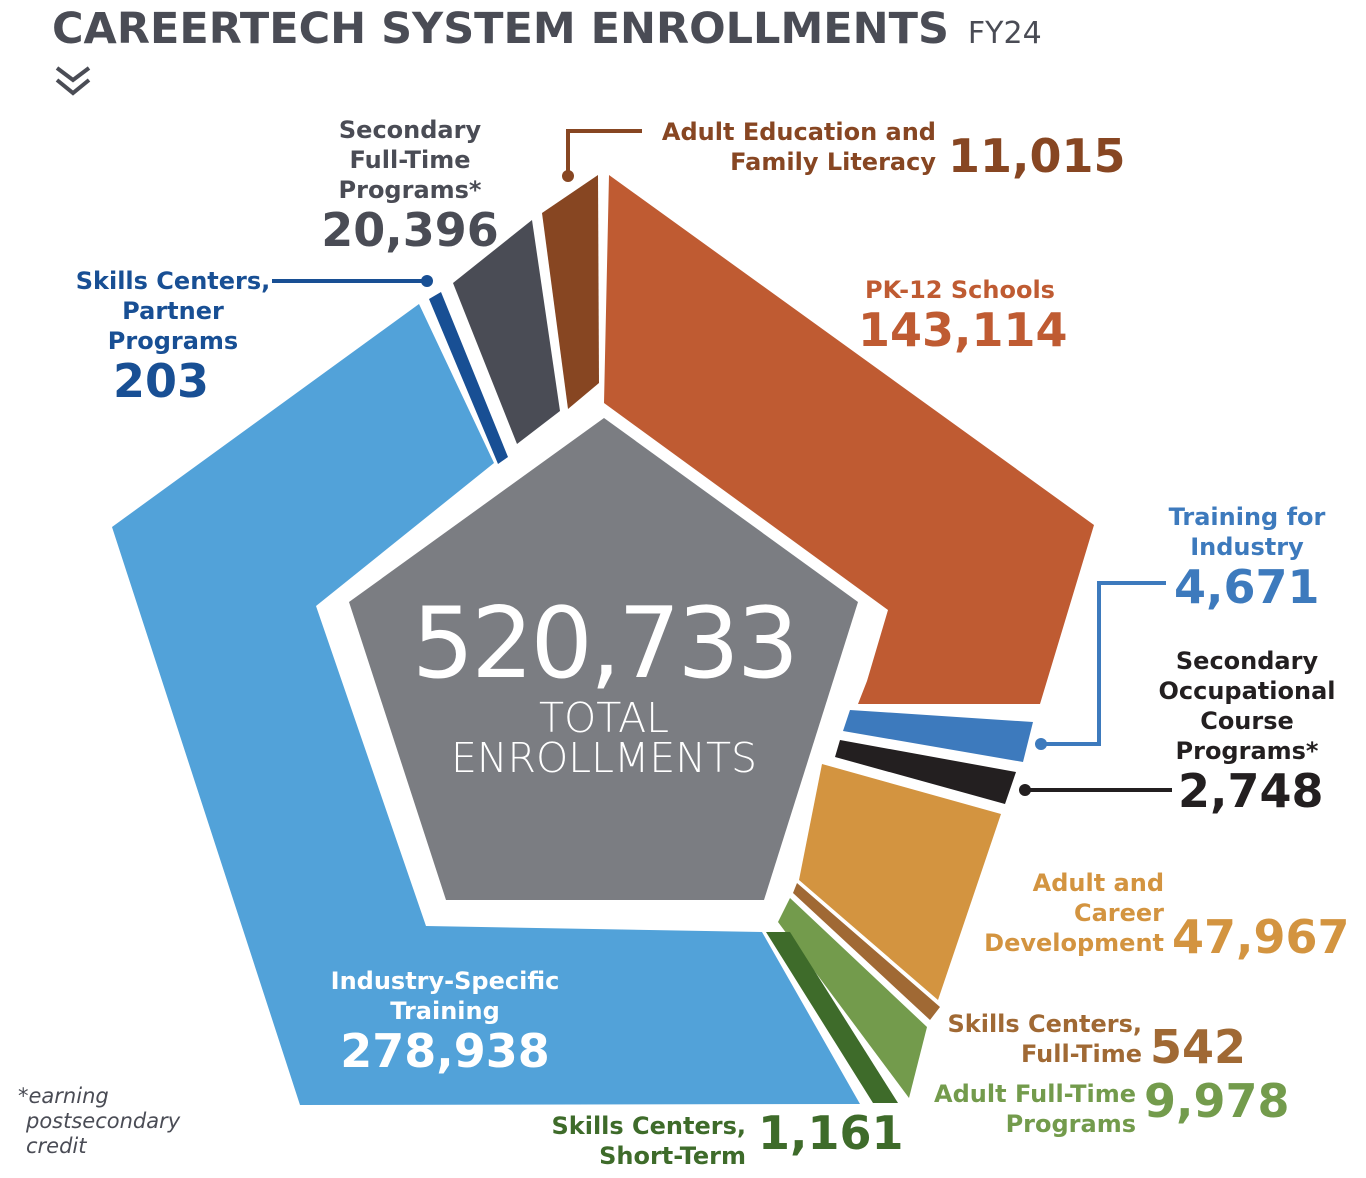 The height and width of the screenshot is (1178, 1366). I want to click on label-scst: Skills Centers, Short-Term, so click(633, 1141).